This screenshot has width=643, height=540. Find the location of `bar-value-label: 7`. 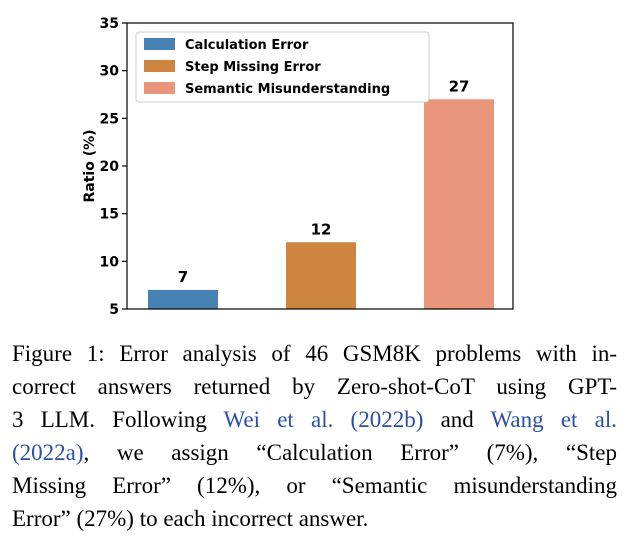

bar-value-label: 7 is located at coordinates (183, 277).